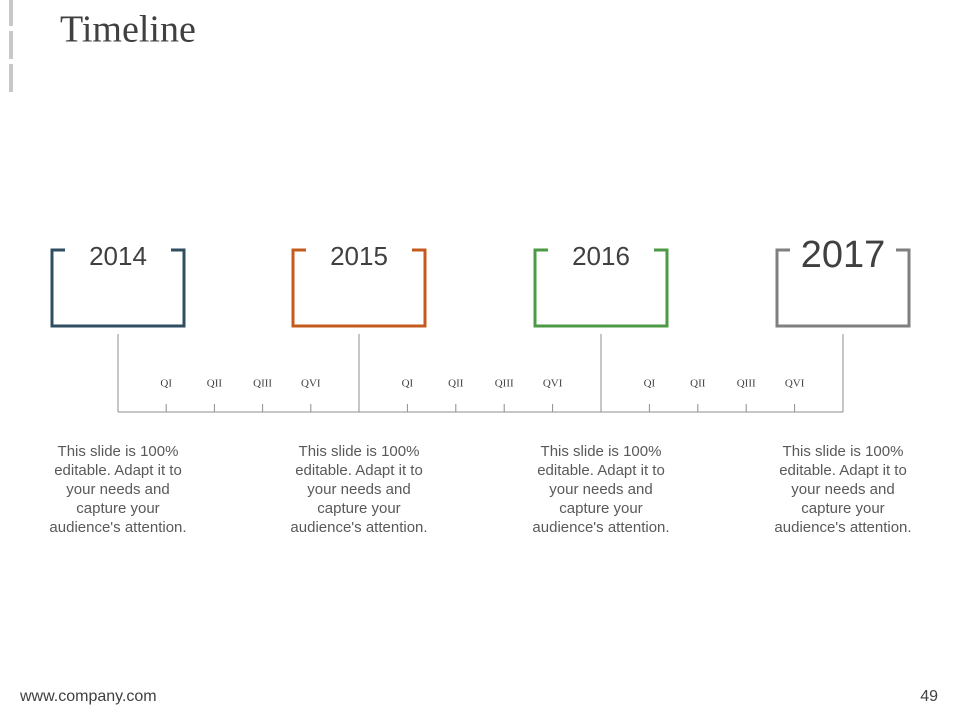 The image size is (960, 720). What do you see at coordinates (128, 30) in the screenshot?
I see `title: Timeline` at bounding box center [128, 30].